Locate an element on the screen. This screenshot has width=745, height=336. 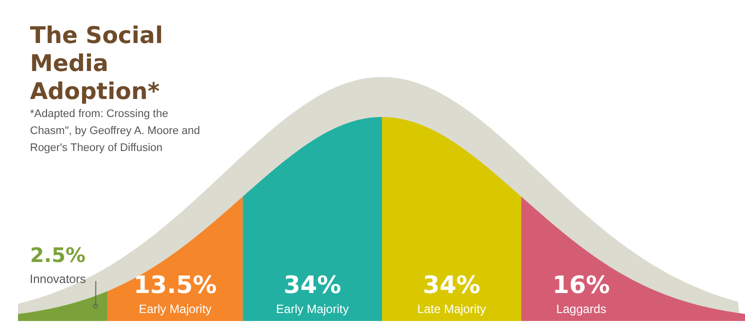
data-label: 2.5% is located at coordinates (58, 255).